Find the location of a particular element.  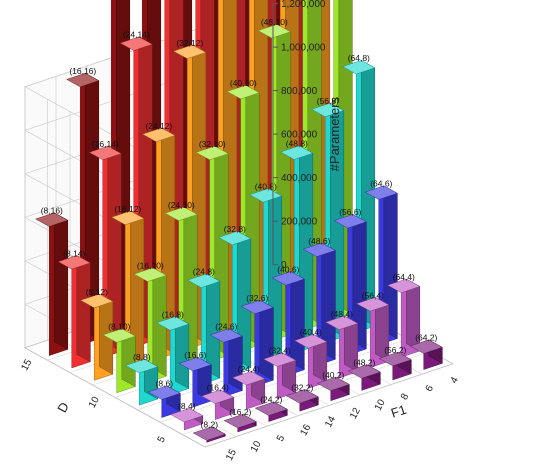

bar-label: (64,6) is located at coordinates (381, 184).